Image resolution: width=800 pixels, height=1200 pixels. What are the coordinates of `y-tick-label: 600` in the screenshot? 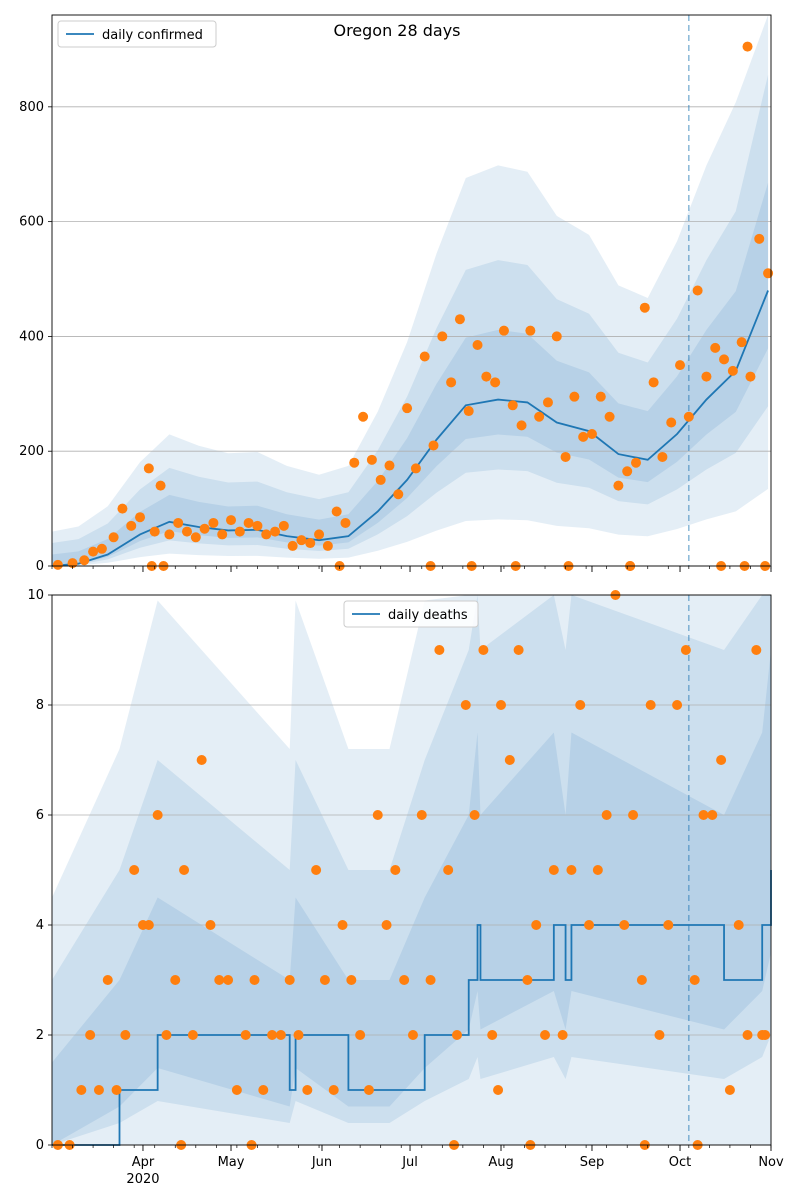 It's located at (31, 222).